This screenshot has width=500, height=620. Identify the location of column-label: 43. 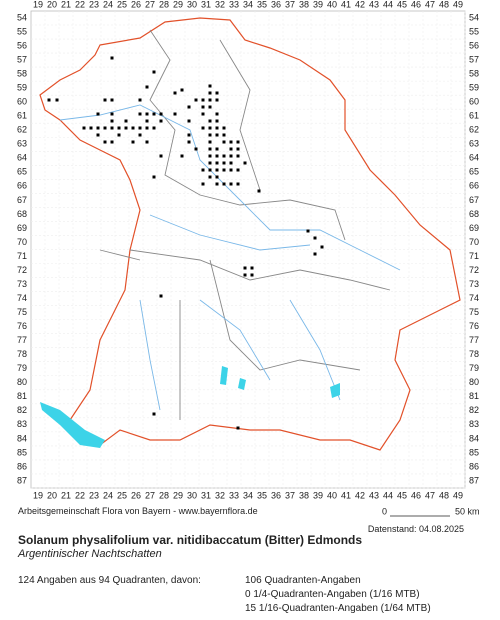
(374, 4).